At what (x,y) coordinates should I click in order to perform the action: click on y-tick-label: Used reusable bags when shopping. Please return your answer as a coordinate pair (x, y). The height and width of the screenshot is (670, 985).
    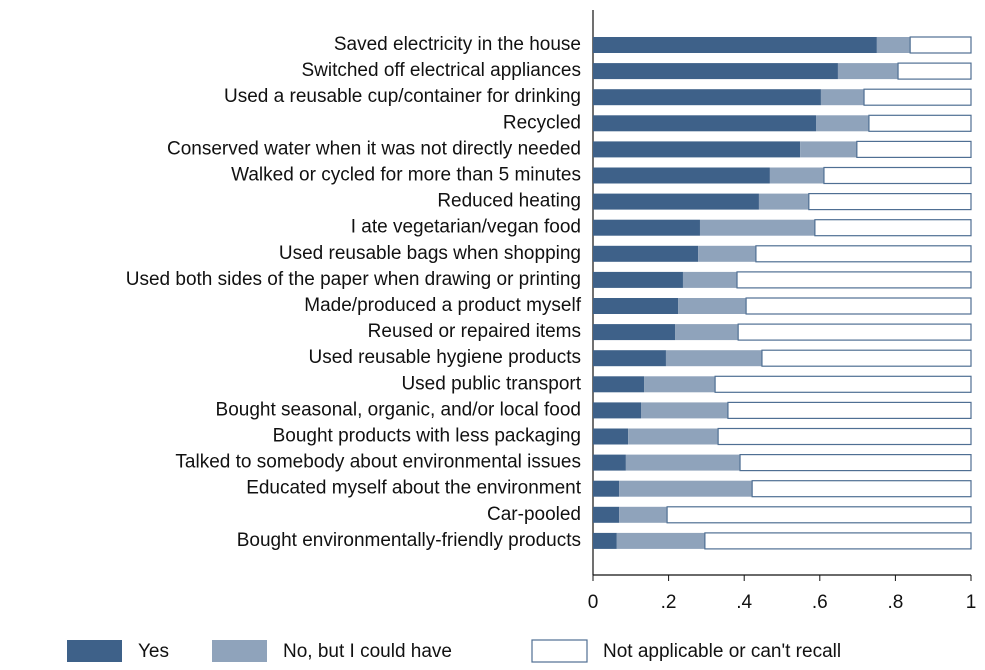
    Looking at the image, I should click on (430, 253).